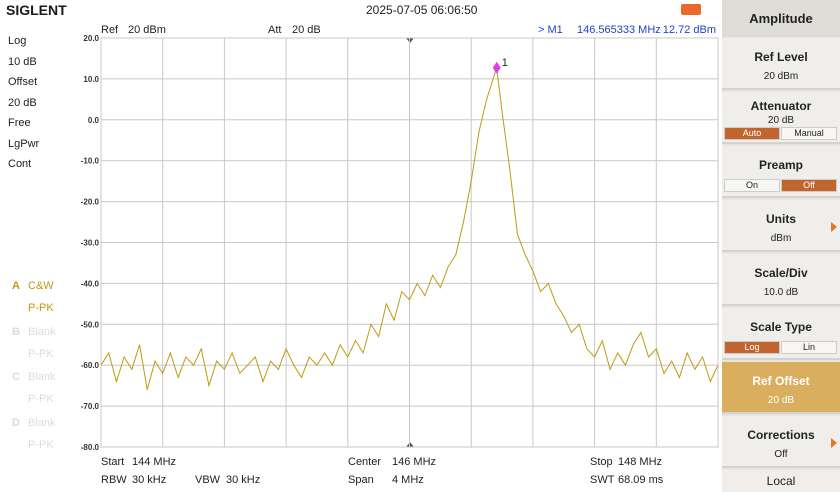  I want to click on option-text: Manual, so click(809, 133).